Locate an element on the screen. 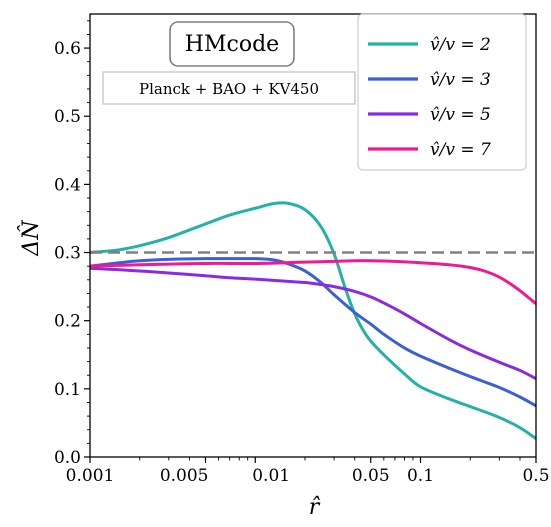  y-axis-label: ΔN̂ is located at coordinates (31, 238).